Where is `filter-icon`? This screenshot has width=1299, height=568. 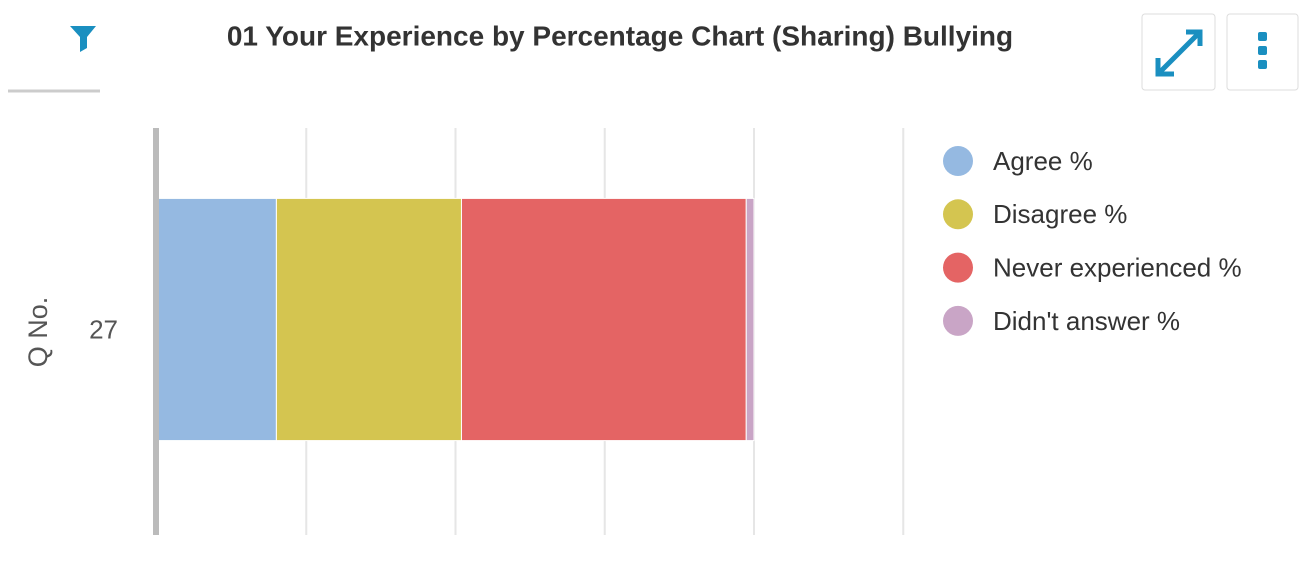 filter-icon is located at coordinates (83, 39).